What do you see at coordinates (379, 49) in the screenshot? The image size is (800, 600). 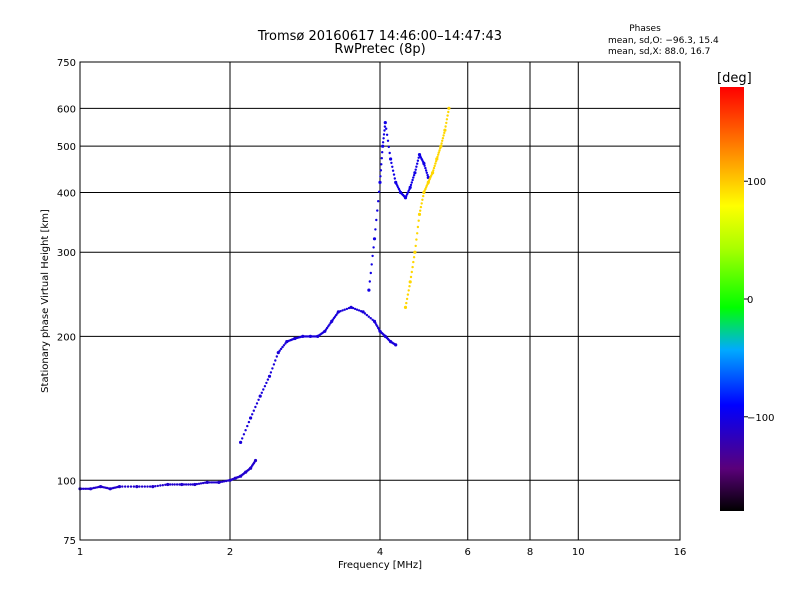 I see `chart-subtitle: RwPretec (8p)` at bounding box center [379, 49].